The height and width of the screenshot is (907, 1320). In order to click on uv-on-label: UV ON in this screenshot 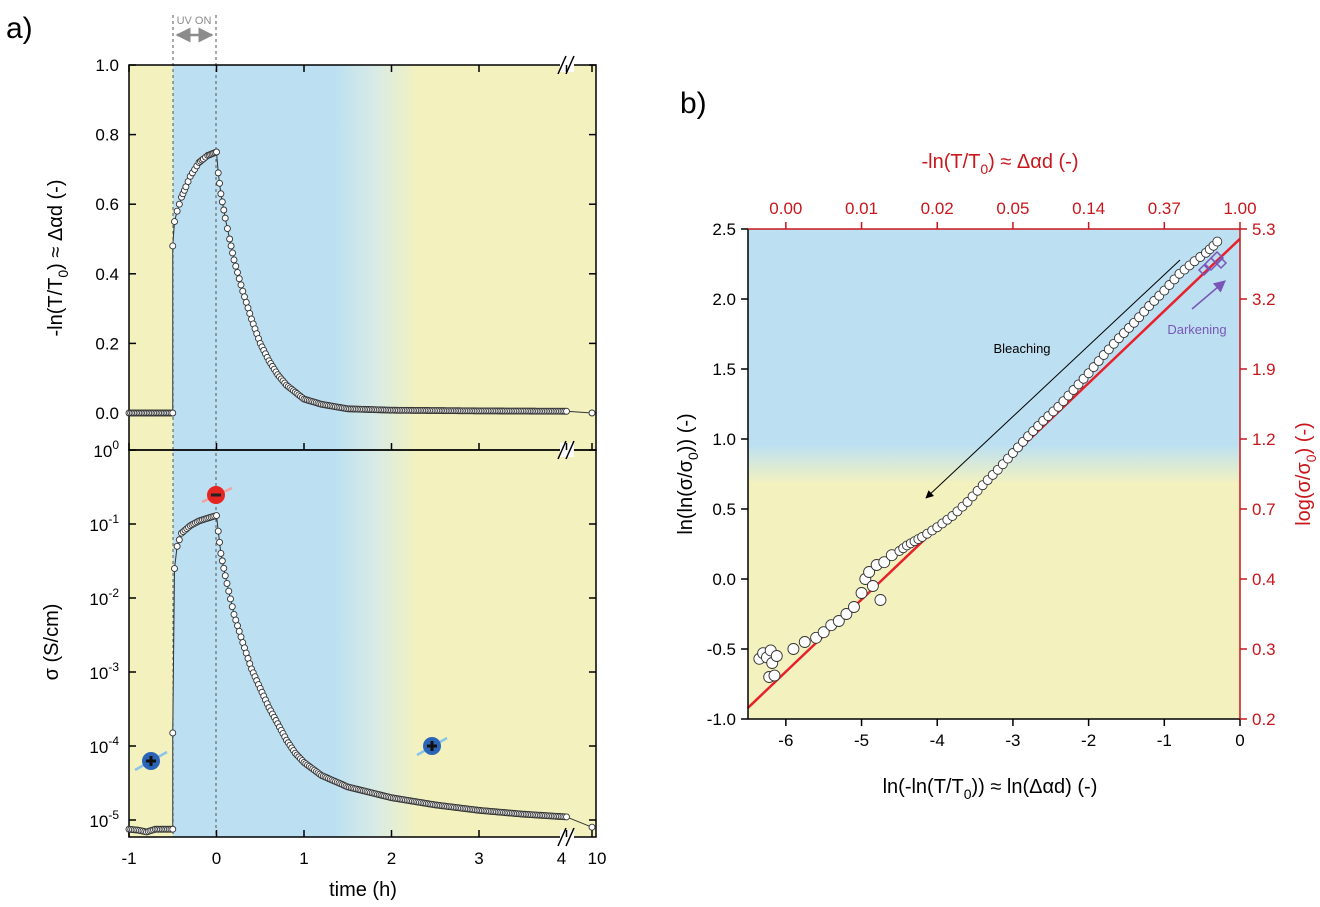, I will do `click(194, 21)`.